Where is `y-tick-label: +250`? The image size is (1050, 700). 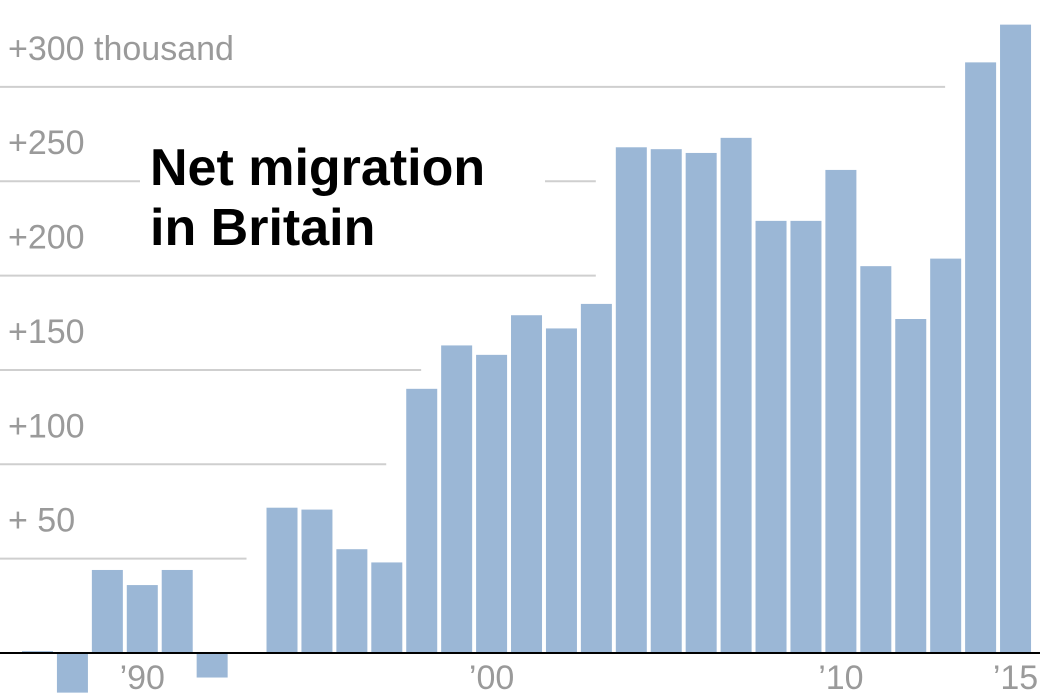 y-tick-label: +250 is located at coordinates (46, 143).